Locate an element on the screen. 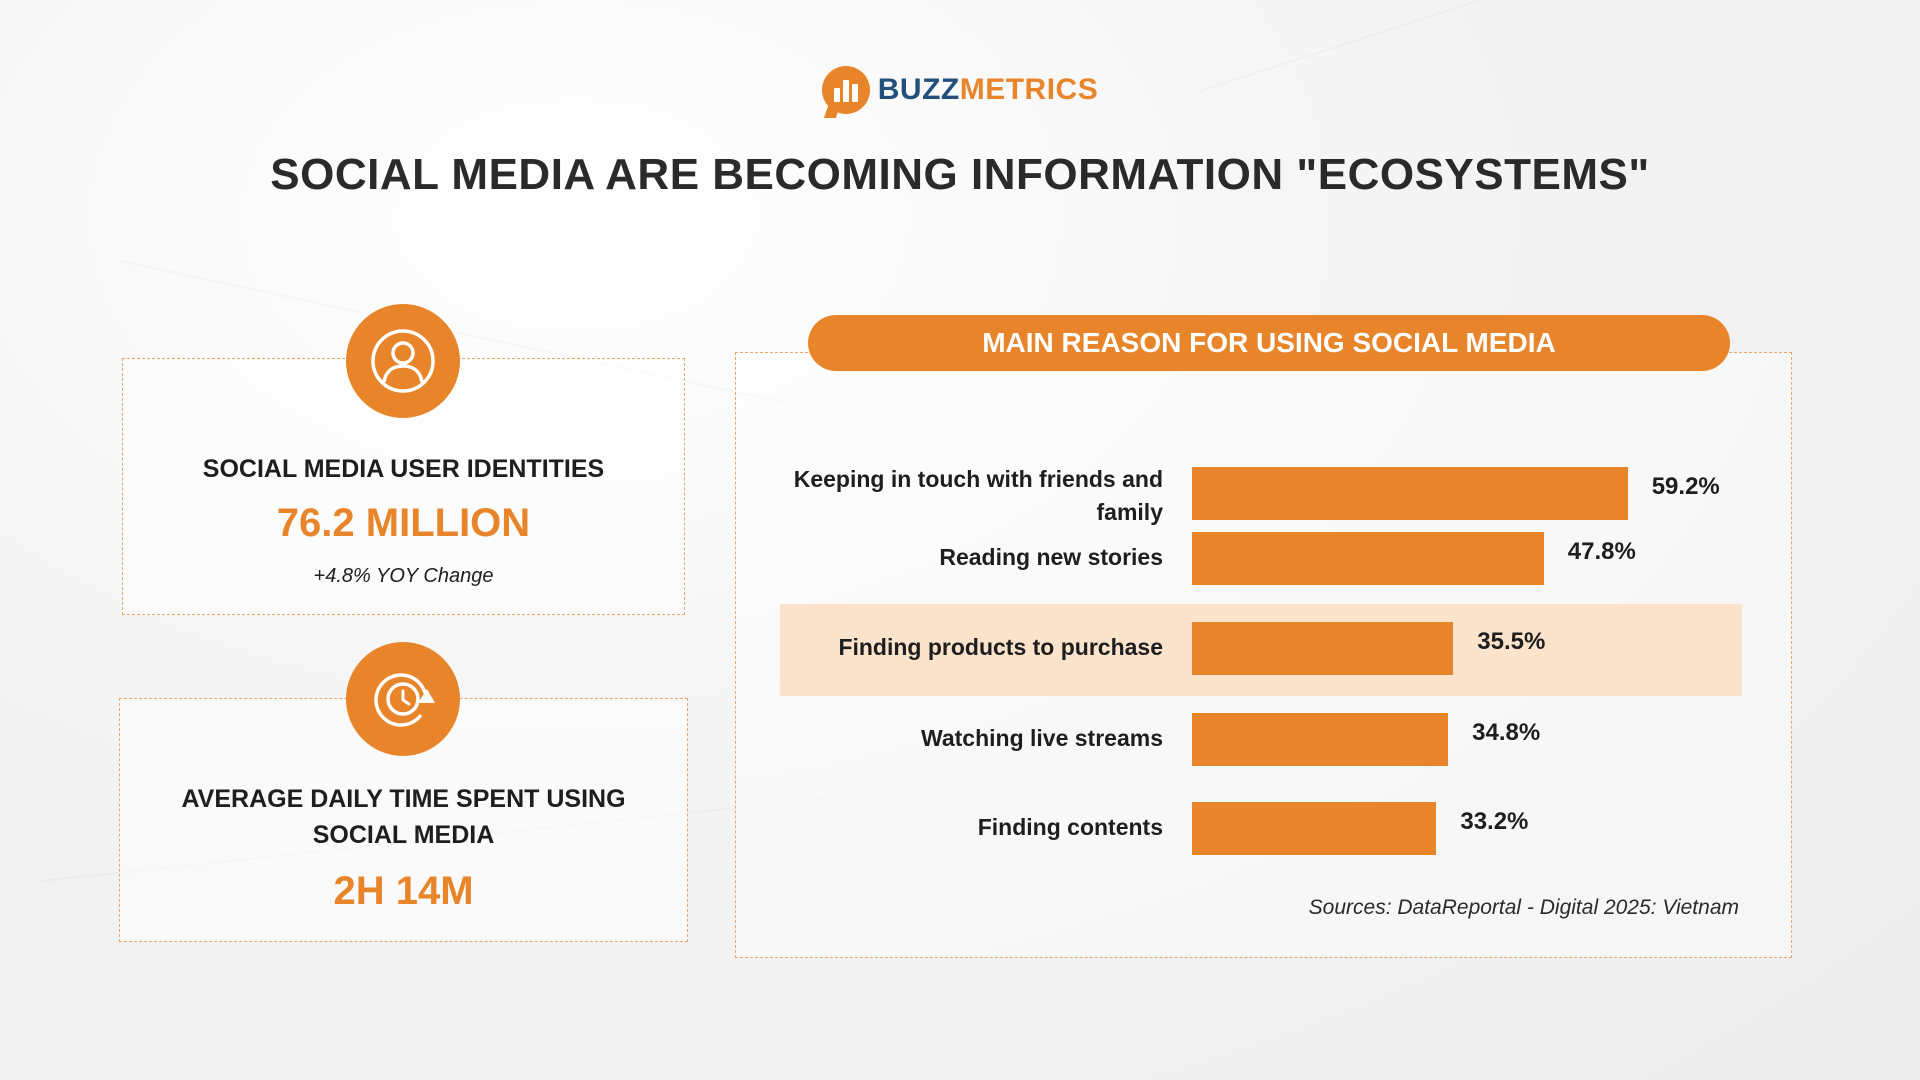 Image resolution: width=1920 pixels, height=1080 pixels. category-label: Keeping in touch with friends and family is located at coordinates (978, 495).